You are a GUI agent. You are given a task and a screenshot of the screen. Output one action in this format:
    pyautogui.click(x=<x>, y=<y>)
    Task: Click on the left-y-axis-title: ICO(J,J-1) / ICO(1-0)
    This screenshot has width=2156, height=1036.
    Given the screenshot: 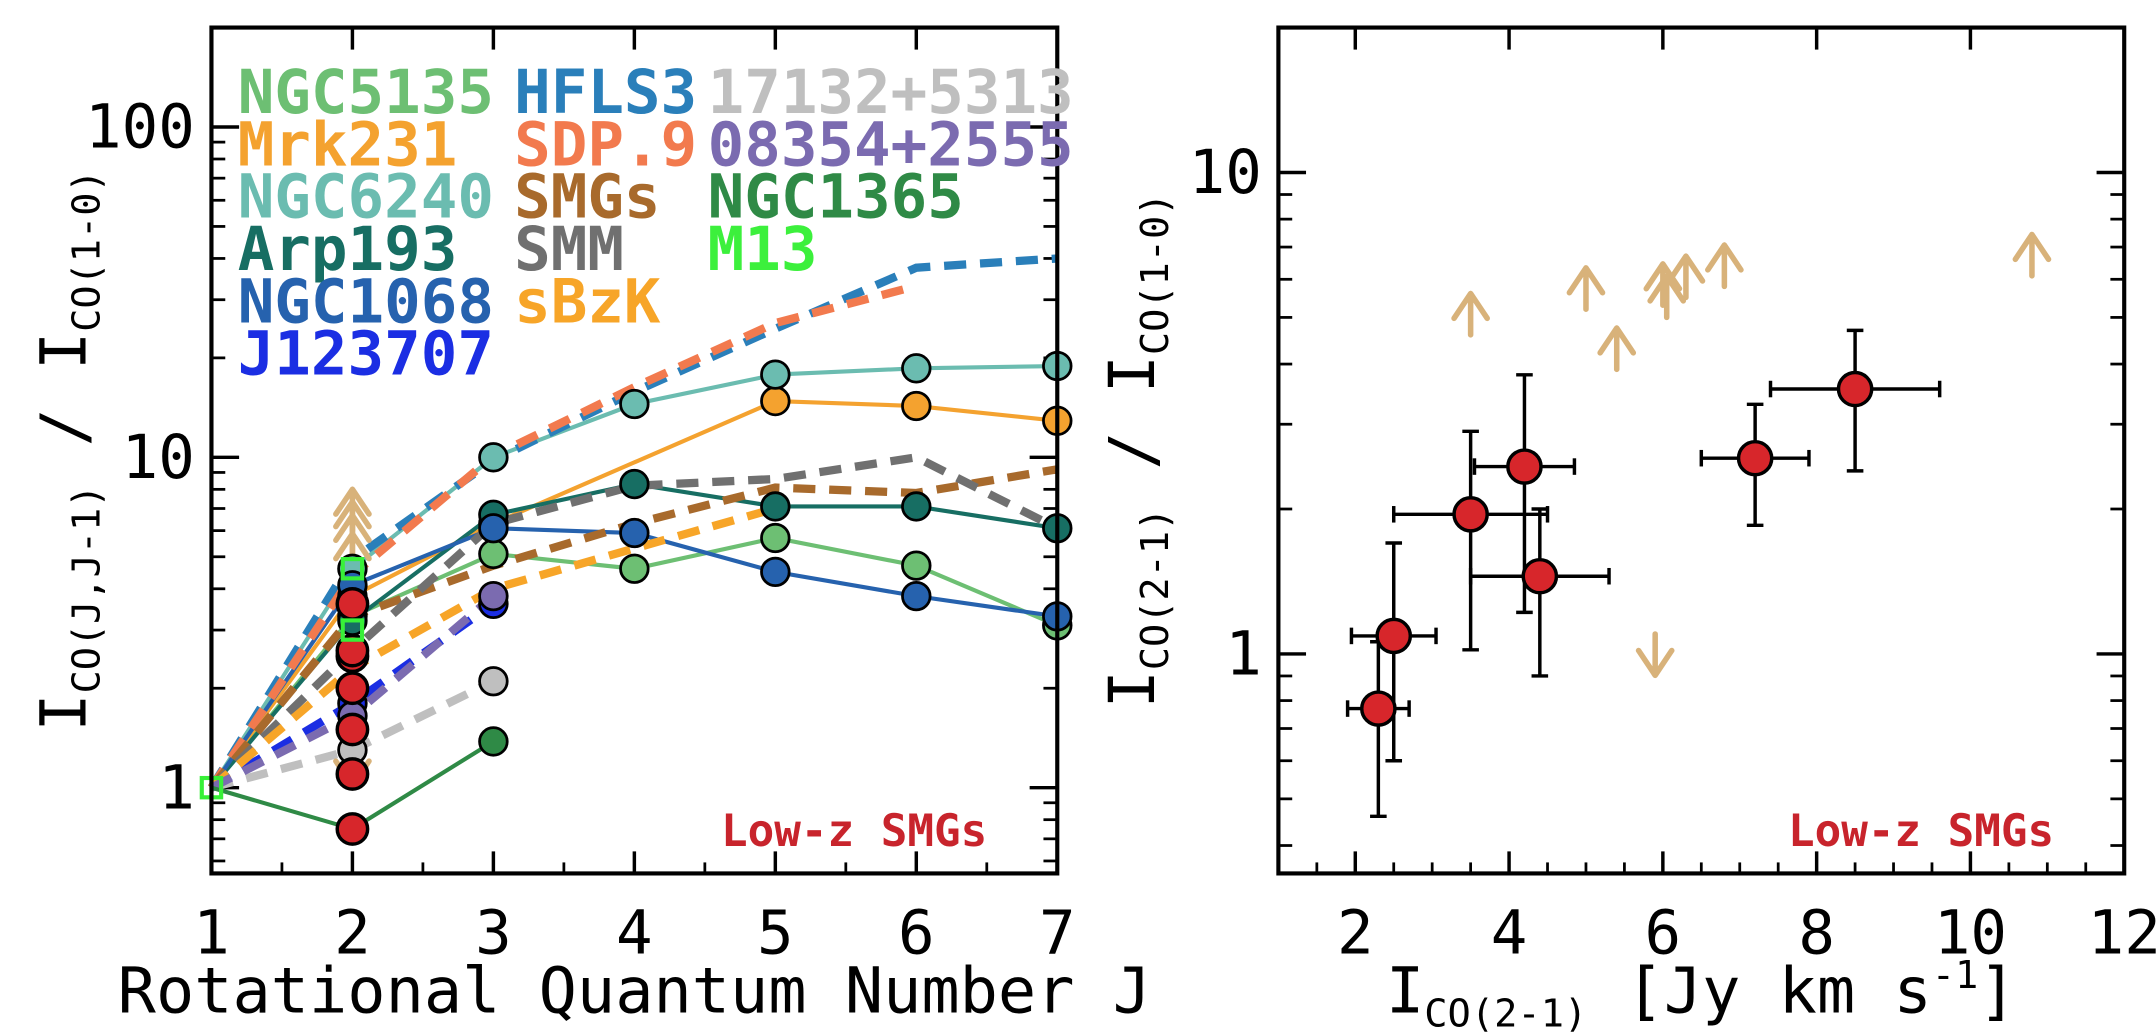 What is the action you would take?
    pyautogui.click(x=68, y=450)
    